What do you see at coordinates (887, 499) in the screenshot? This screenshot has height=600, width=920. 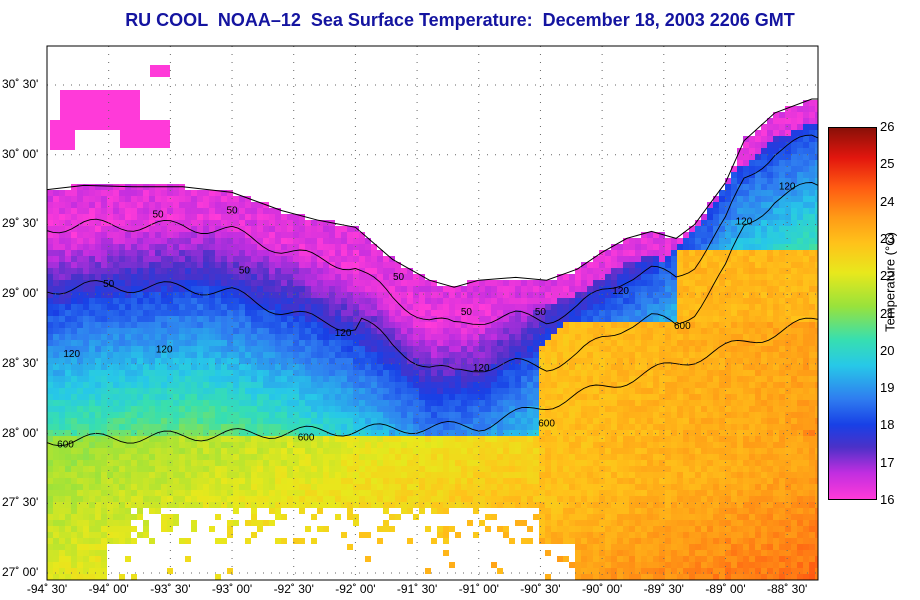 I see `colorbar-tick-label: 16` at bounding box center [887, 499].